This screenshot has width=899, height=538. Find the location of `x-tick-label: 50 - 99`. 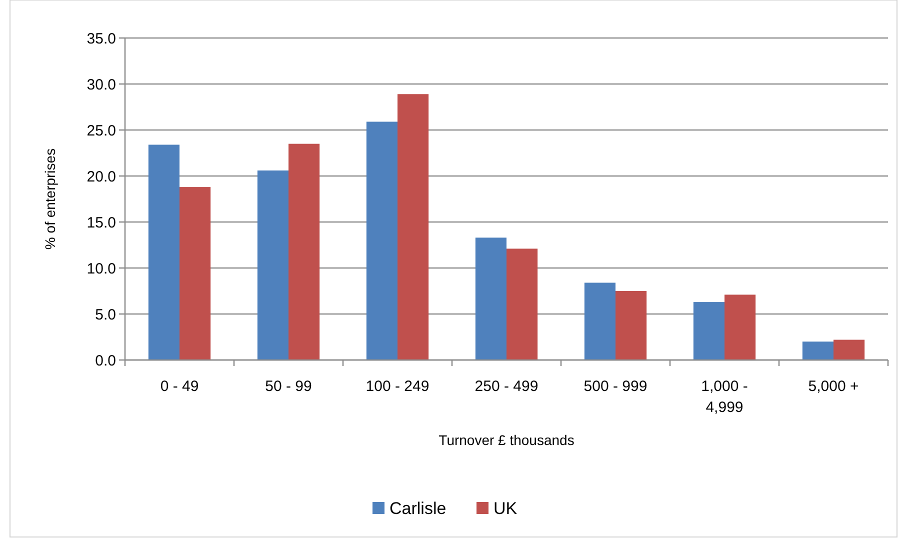

x-tick-label: 50 - 99 is located at coordinates (288, 386).